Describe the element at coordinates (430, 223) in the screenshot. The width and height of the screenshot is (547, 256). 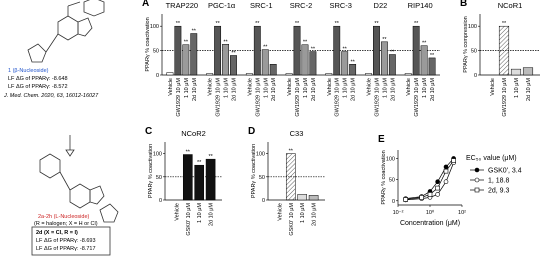
I see `x-axis-label: Concentration (μM)` at that location.